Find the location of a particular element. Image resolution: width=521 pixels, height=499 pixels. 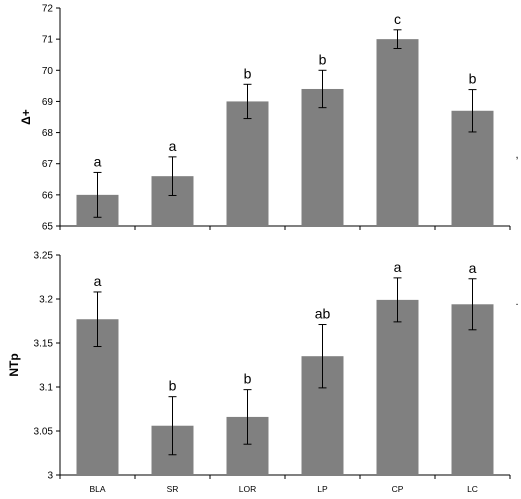

chart2-category-label: CP is located at coordinates (398, 489).